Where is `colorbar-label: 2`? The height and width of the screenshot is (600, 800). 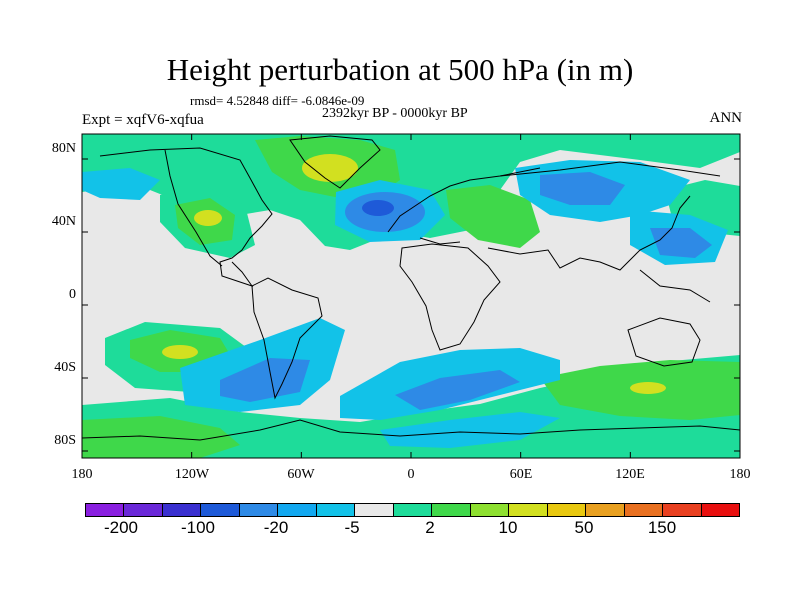 colorbar-label: 2 is located at coordinates (430, 527).